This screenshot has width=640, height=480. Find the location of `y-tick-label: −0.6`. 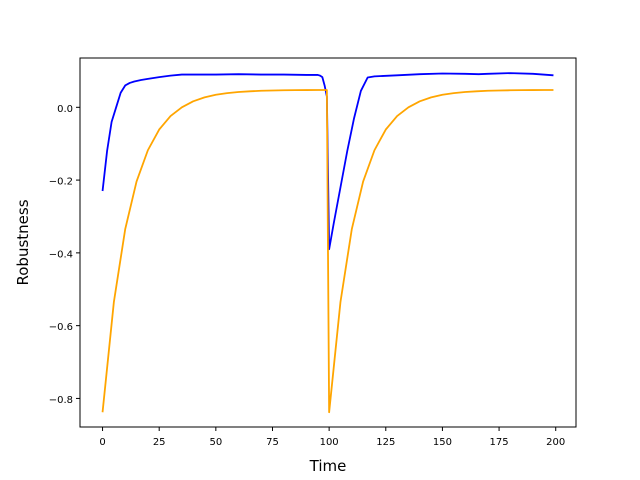

y-tick-label: −0.6 is located at coordinates (61, 327).